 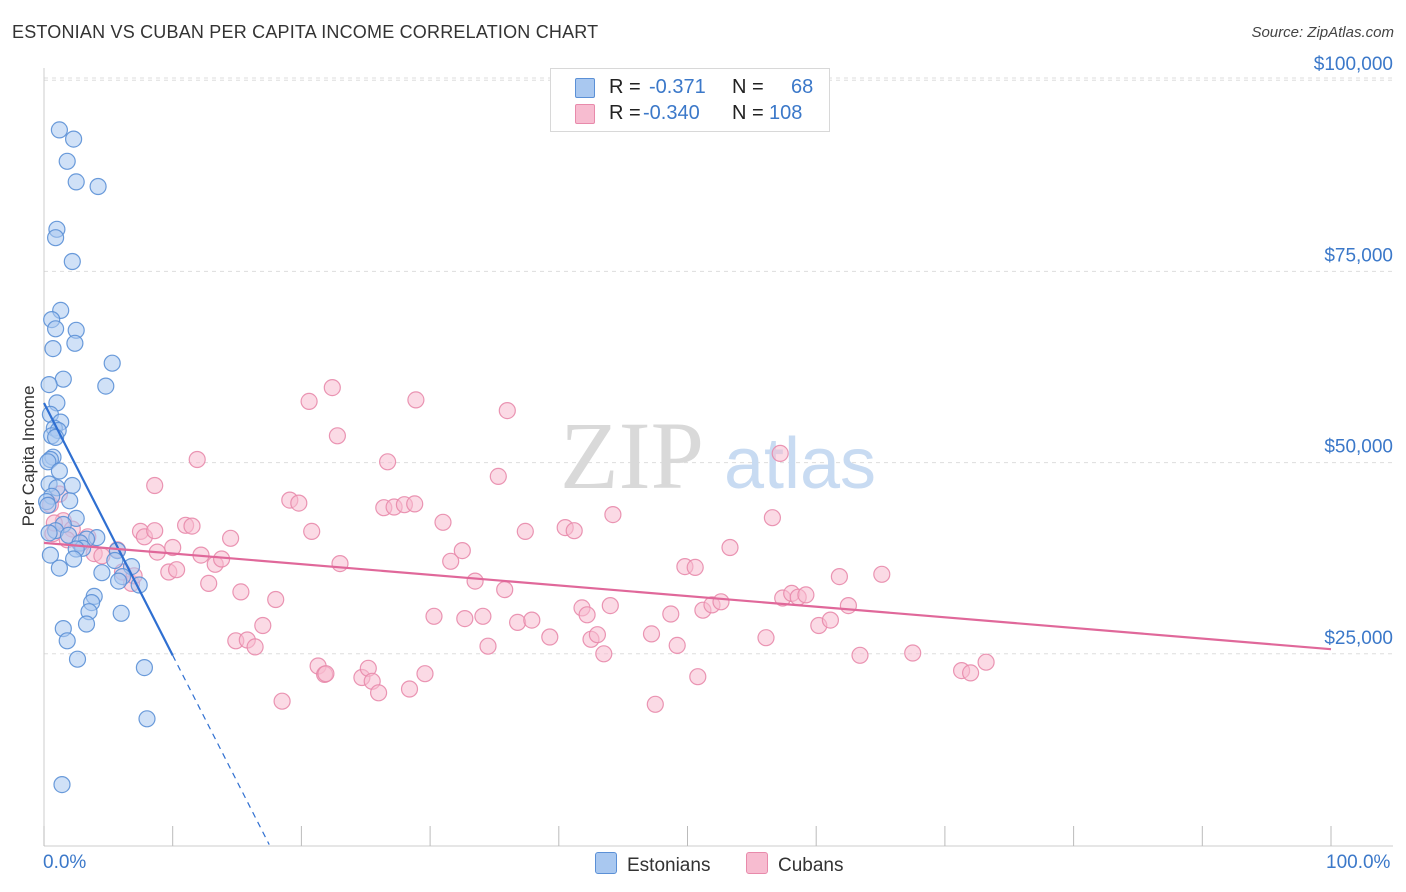 What do you see at coordinates (652, 864) in the screenshot?
I see `legend-item-estonians: Estonians` at bounding box center [652, 864].